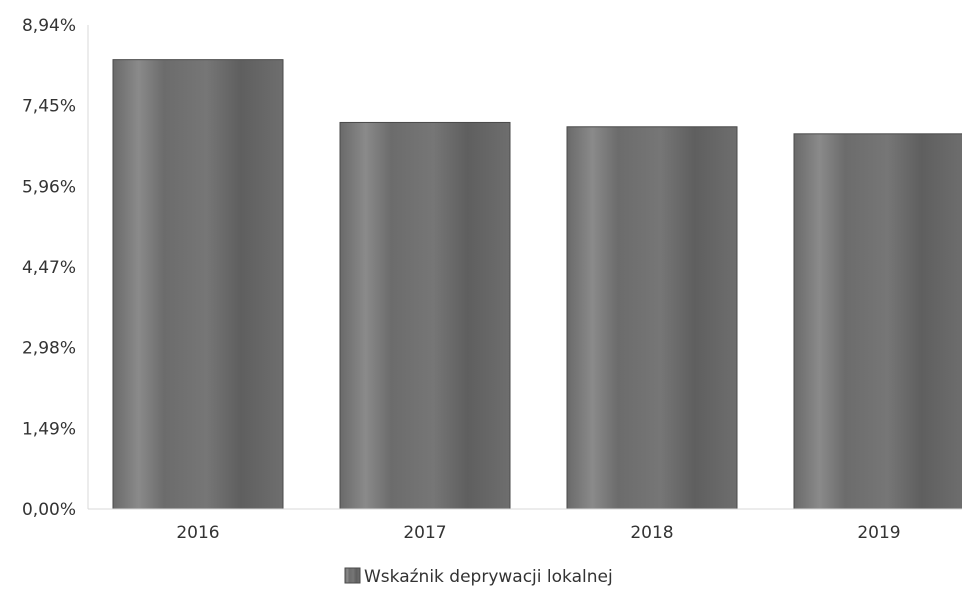  I want to click on legend: Wskaźnik deprywacji lokalnej, so click(479, 577).